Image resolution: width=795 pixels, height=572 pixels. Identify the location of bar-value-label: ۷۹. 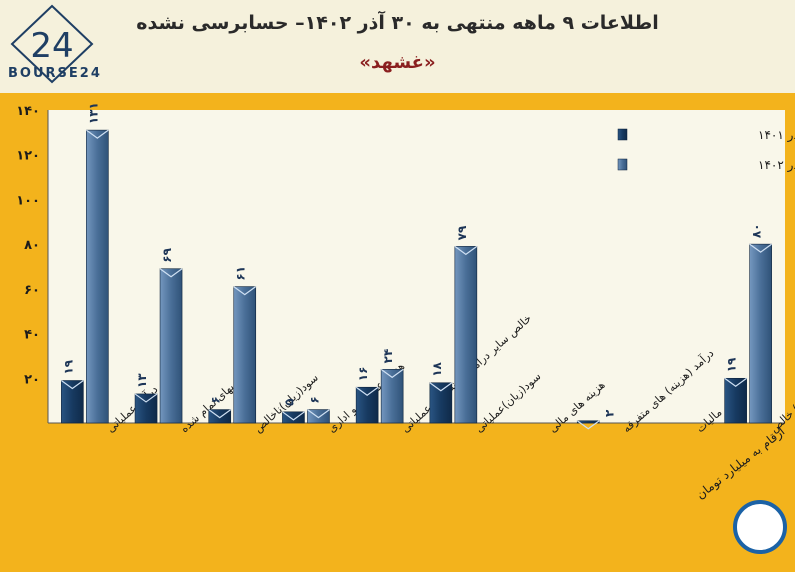
(462, 232).